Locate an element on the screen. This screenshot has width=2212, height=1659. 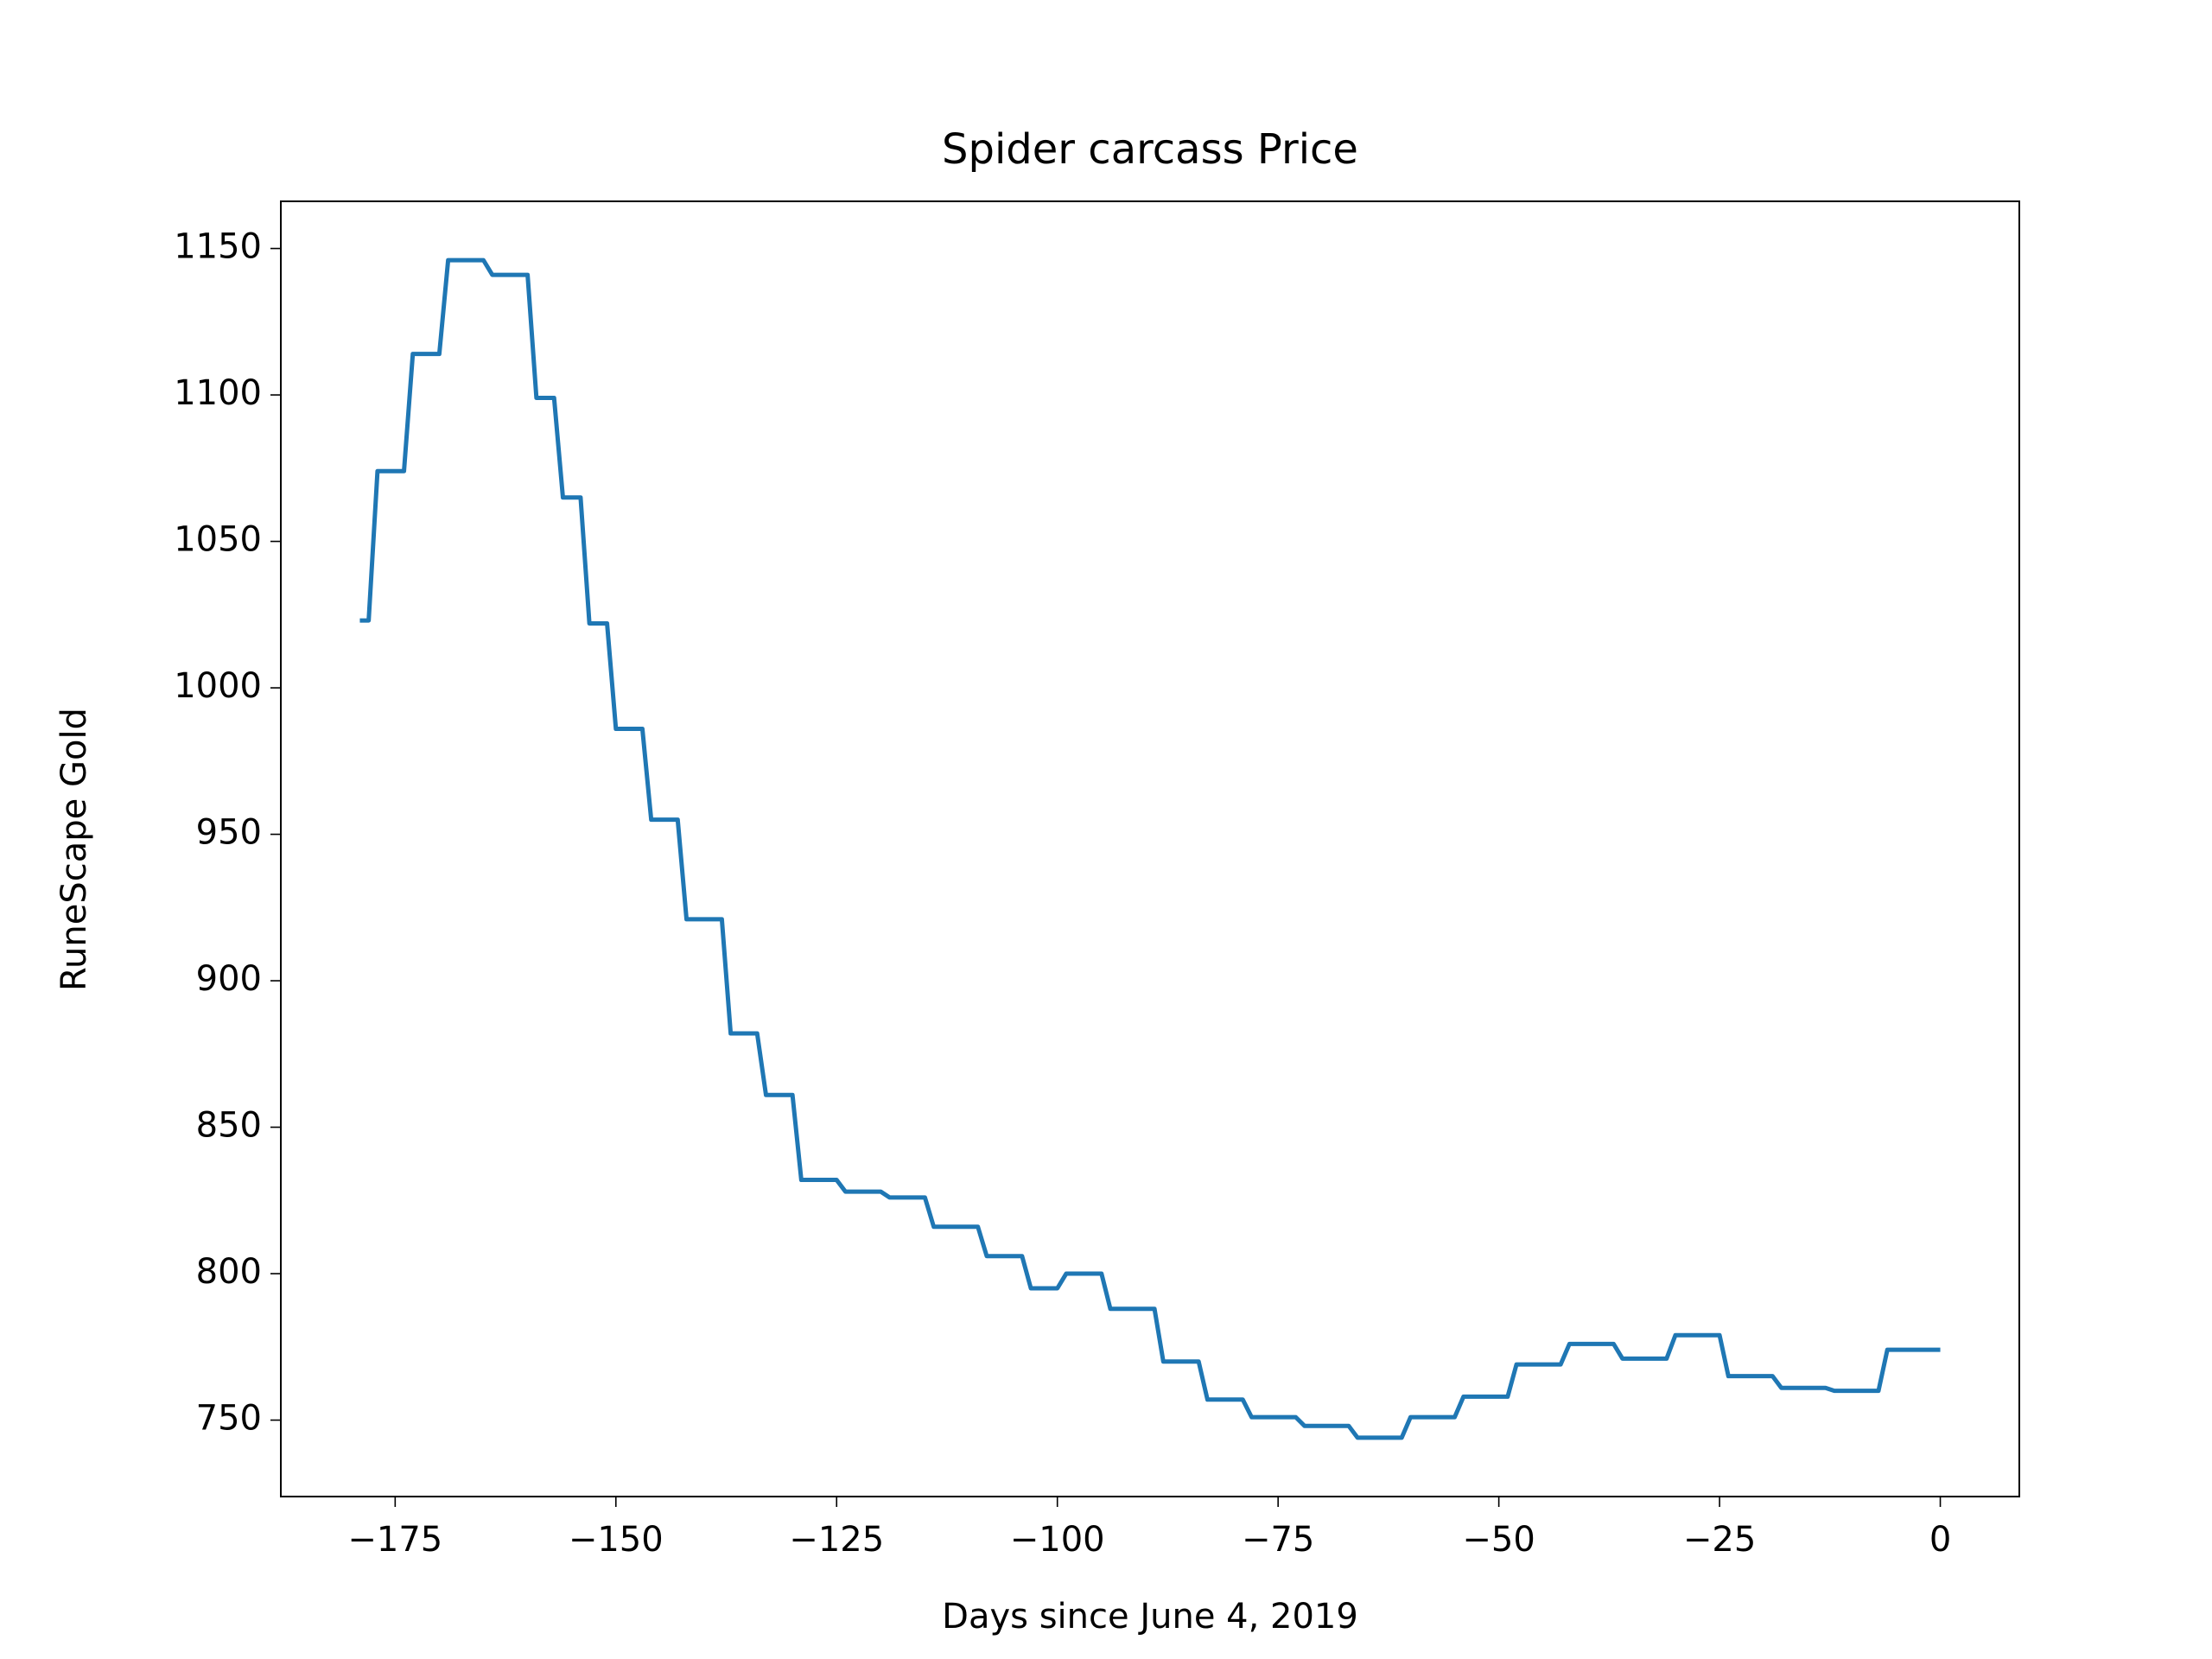
x-tick-label: −175 is located at coordinates (394, 1540).